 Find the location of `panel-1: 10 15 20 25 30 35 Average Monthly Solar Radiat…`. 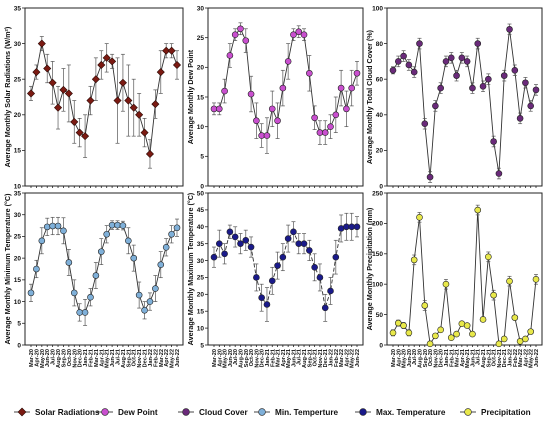

panel-1: 10 15 20 25 30 35 Average Monthly Solar Radiat… is located at coordinates (93, 97).